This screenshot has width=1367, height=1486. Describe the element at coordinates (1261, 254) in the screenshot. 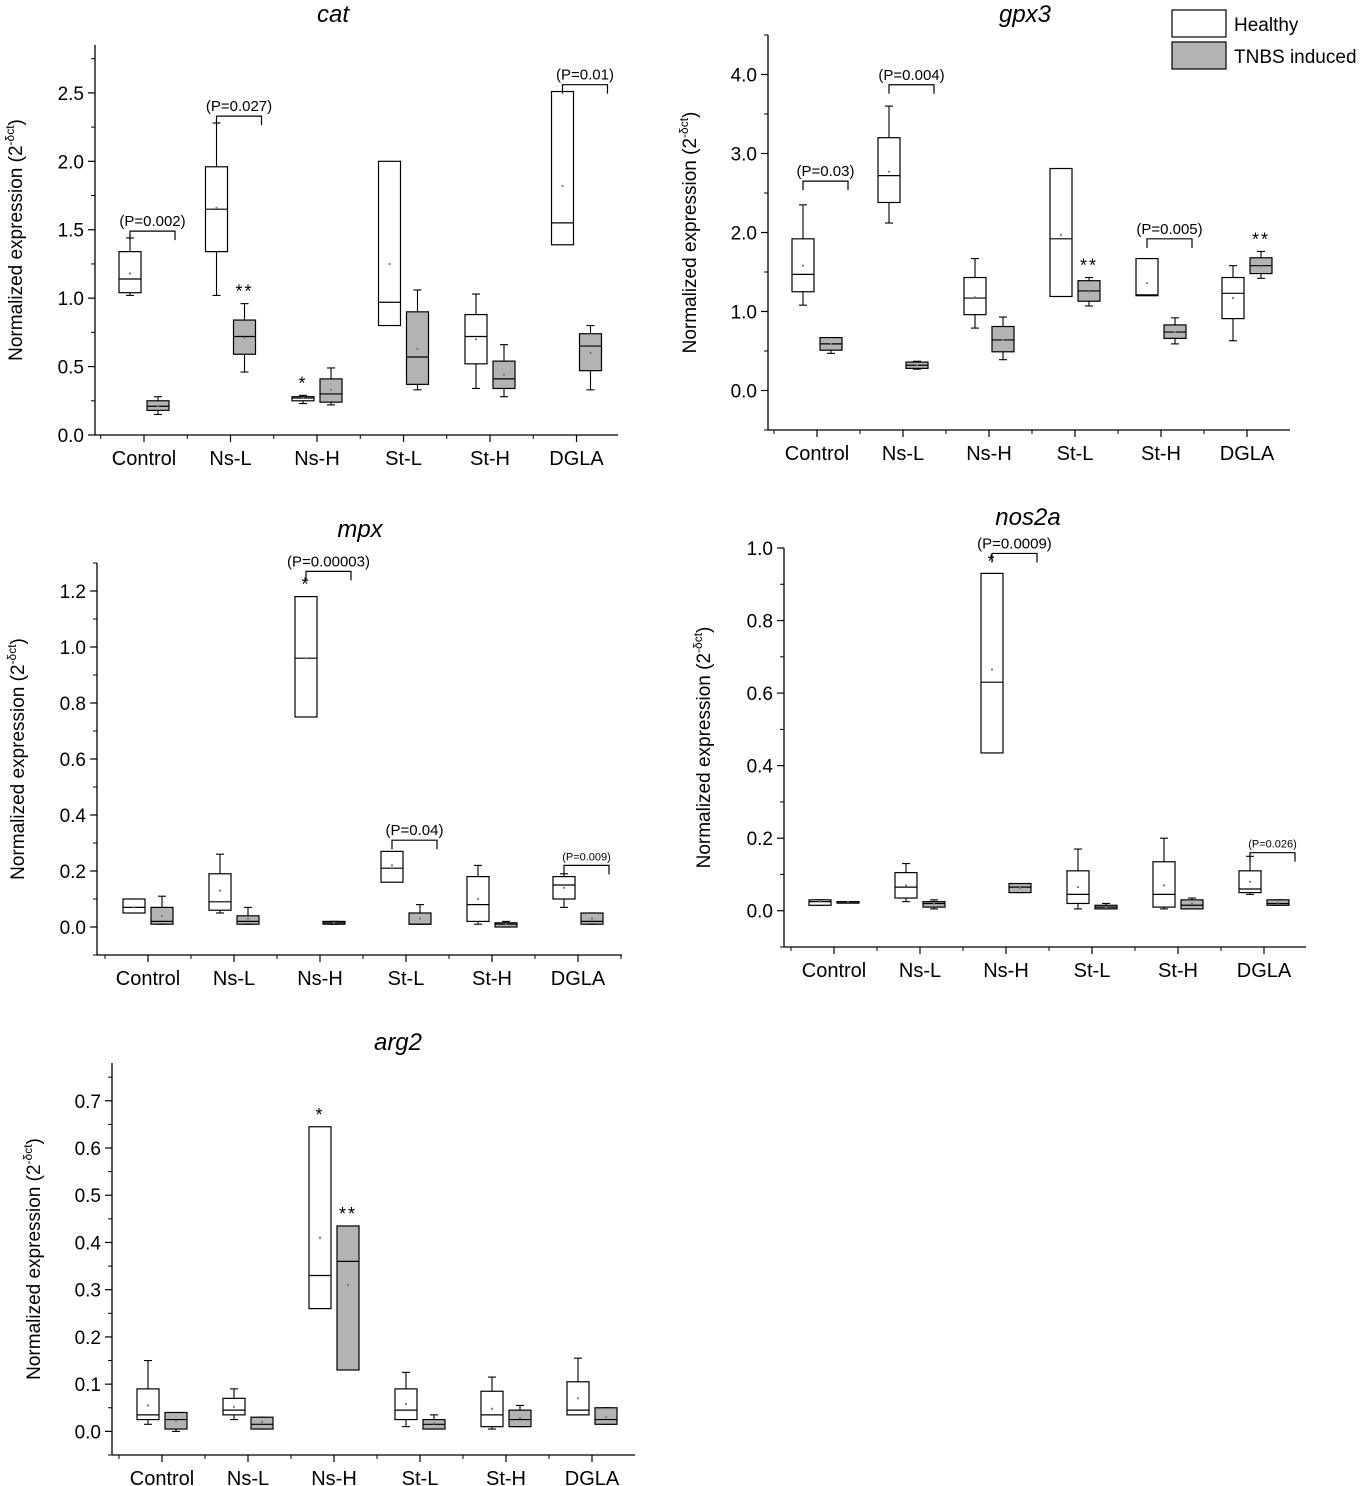

I see `box-tnbs: **` at that location.